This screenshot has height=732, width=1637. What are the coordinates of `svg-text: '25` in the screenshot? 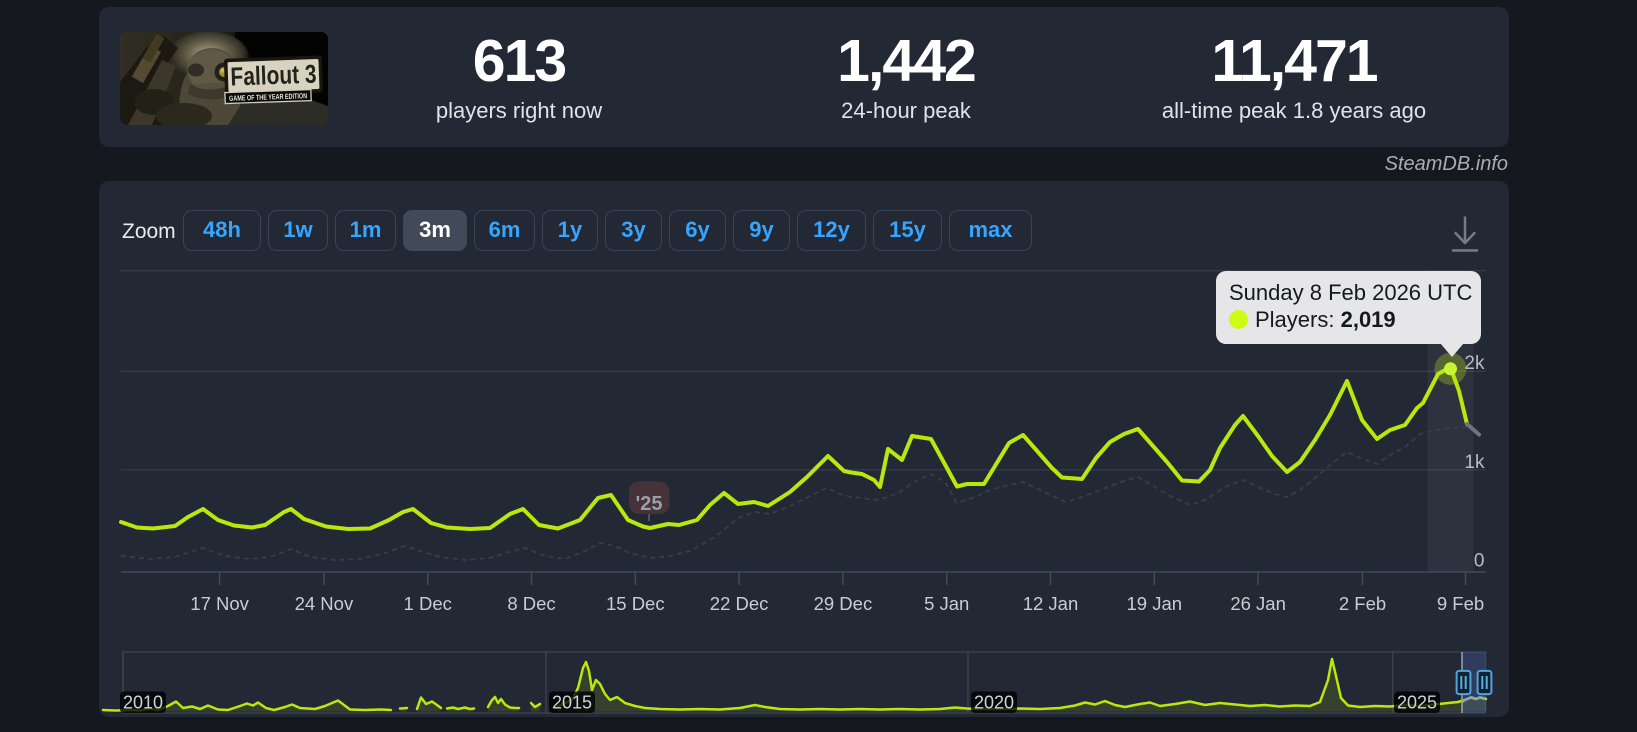 It's located at (648, 504).